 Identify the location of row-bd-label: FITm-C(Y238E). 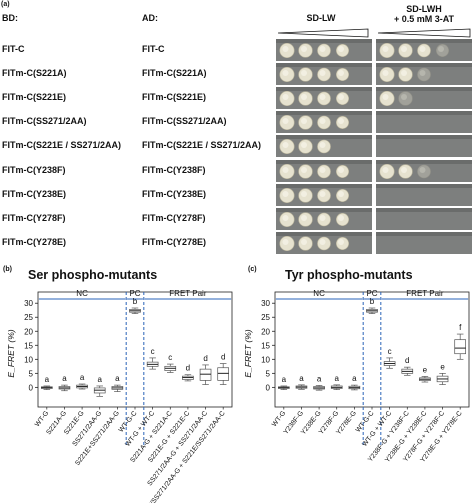
(34, 193).